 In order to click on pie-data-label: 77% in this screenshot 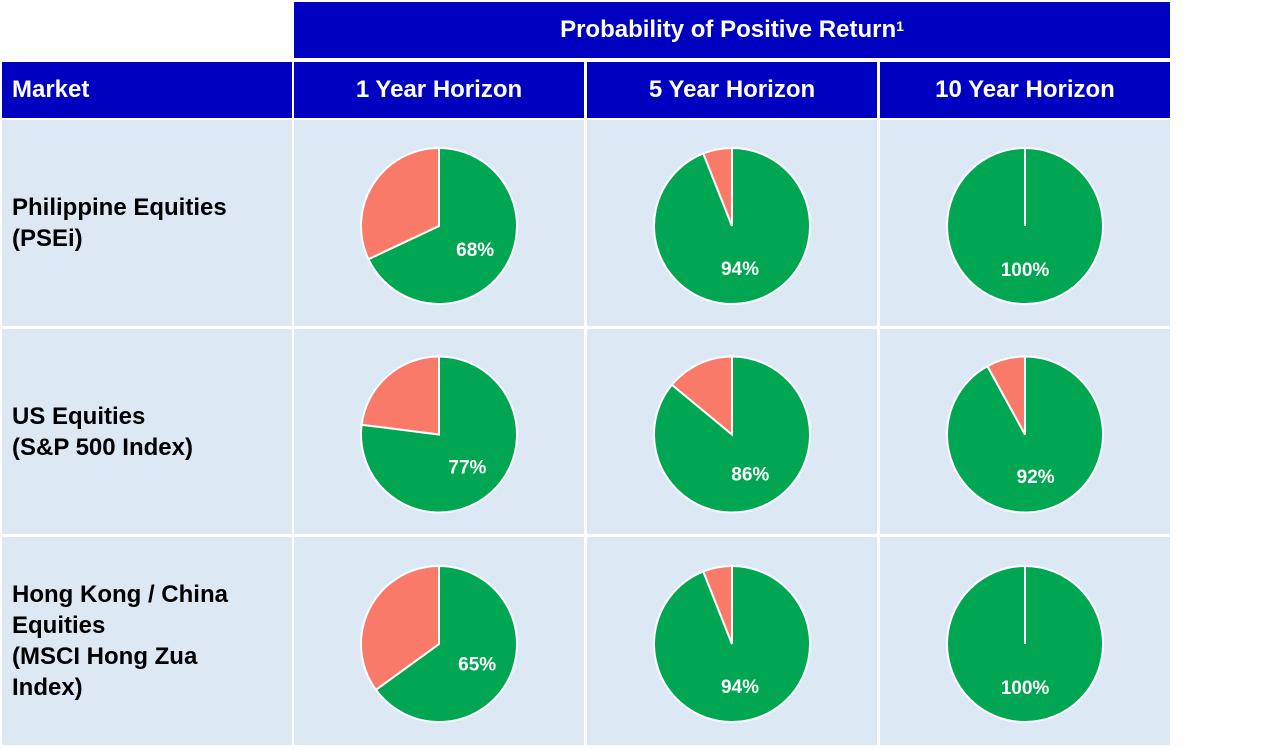, I will do `click(467, 468)`.